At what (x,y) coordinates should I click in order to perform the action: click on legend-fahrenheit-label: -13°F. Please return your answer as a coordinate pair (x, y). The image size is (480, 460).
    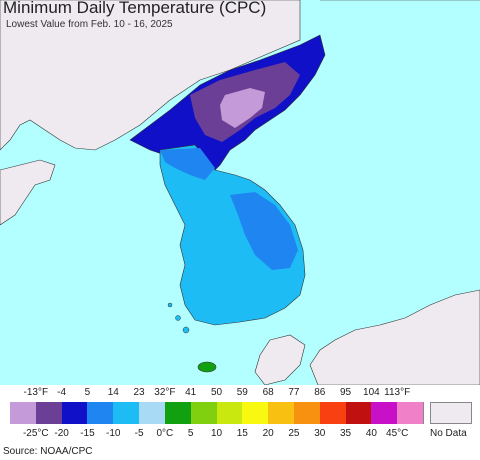
    Looking at the image, I should click on (36, 392).